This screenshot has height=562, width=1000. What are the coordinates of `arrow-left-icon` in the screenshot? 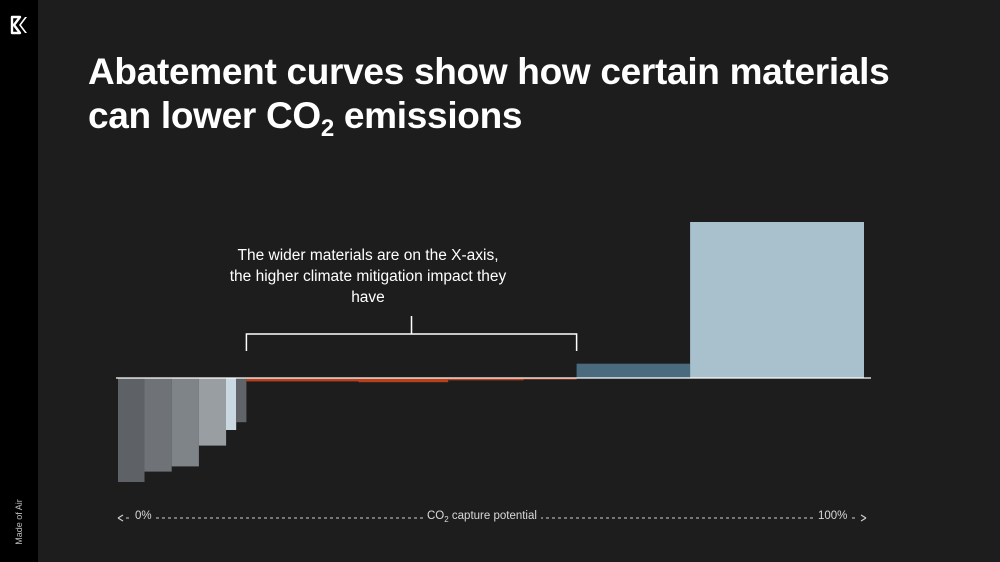 It's located at (120, 518).